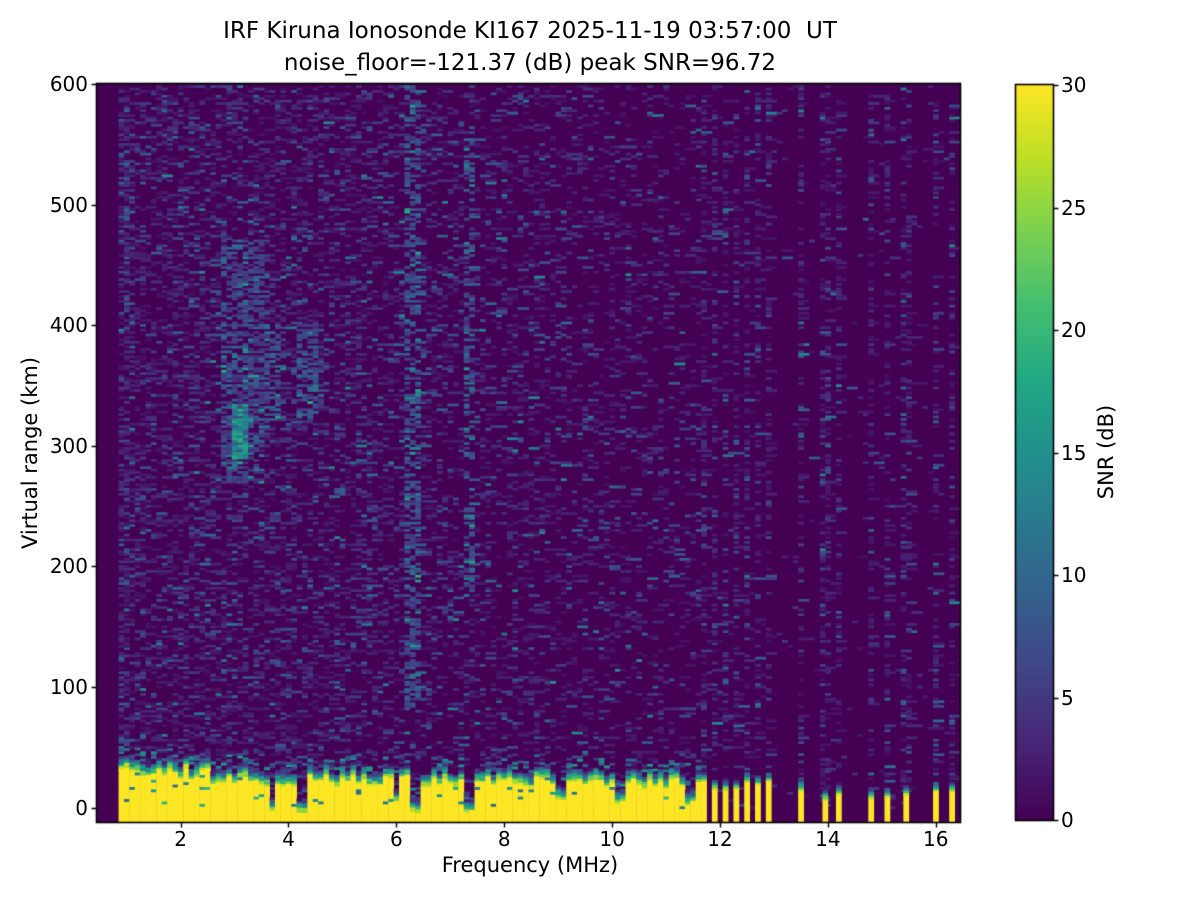 This screenshot has height=900, width=1200. What do you see at coordinates (68, 325) in the screenshot?
I see `y-tick-label-400: 400` at bounding box center [68, 325].